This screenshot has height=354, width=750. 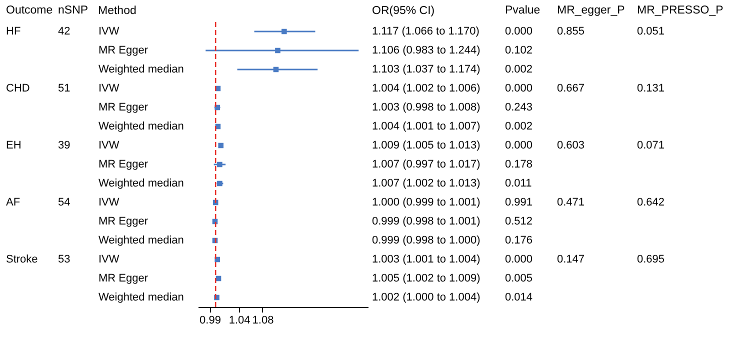 I want to click on data-label: 0.999 (0.998 to 1.001), so click(x=426, y=222).